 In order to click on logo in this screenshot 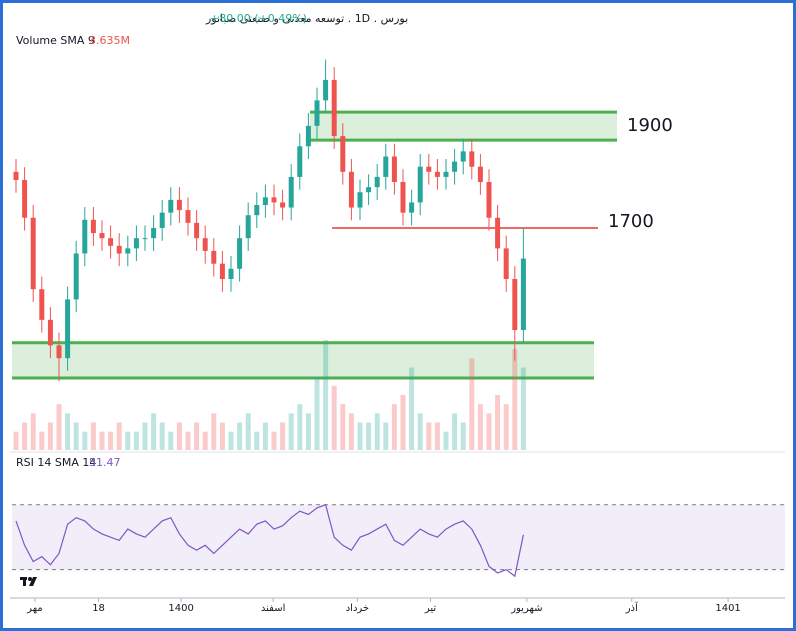, I will do `click(28, 581)`.